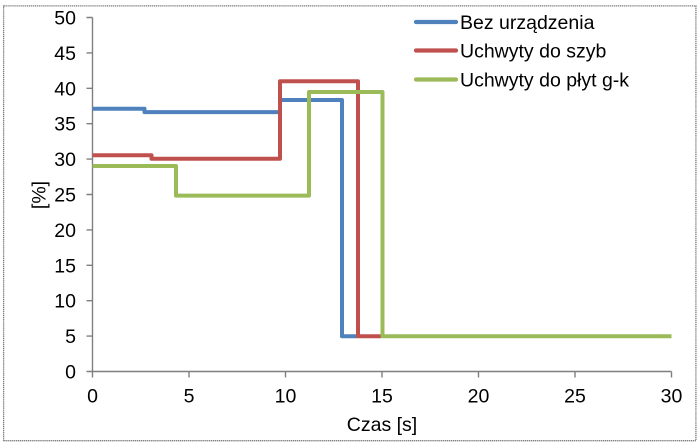 The image size is (700, 443). What do you see at coordinates (382, 425) in the screenshot?
I see `svg-text: Czas [s]` at bounding box center [382, 425].